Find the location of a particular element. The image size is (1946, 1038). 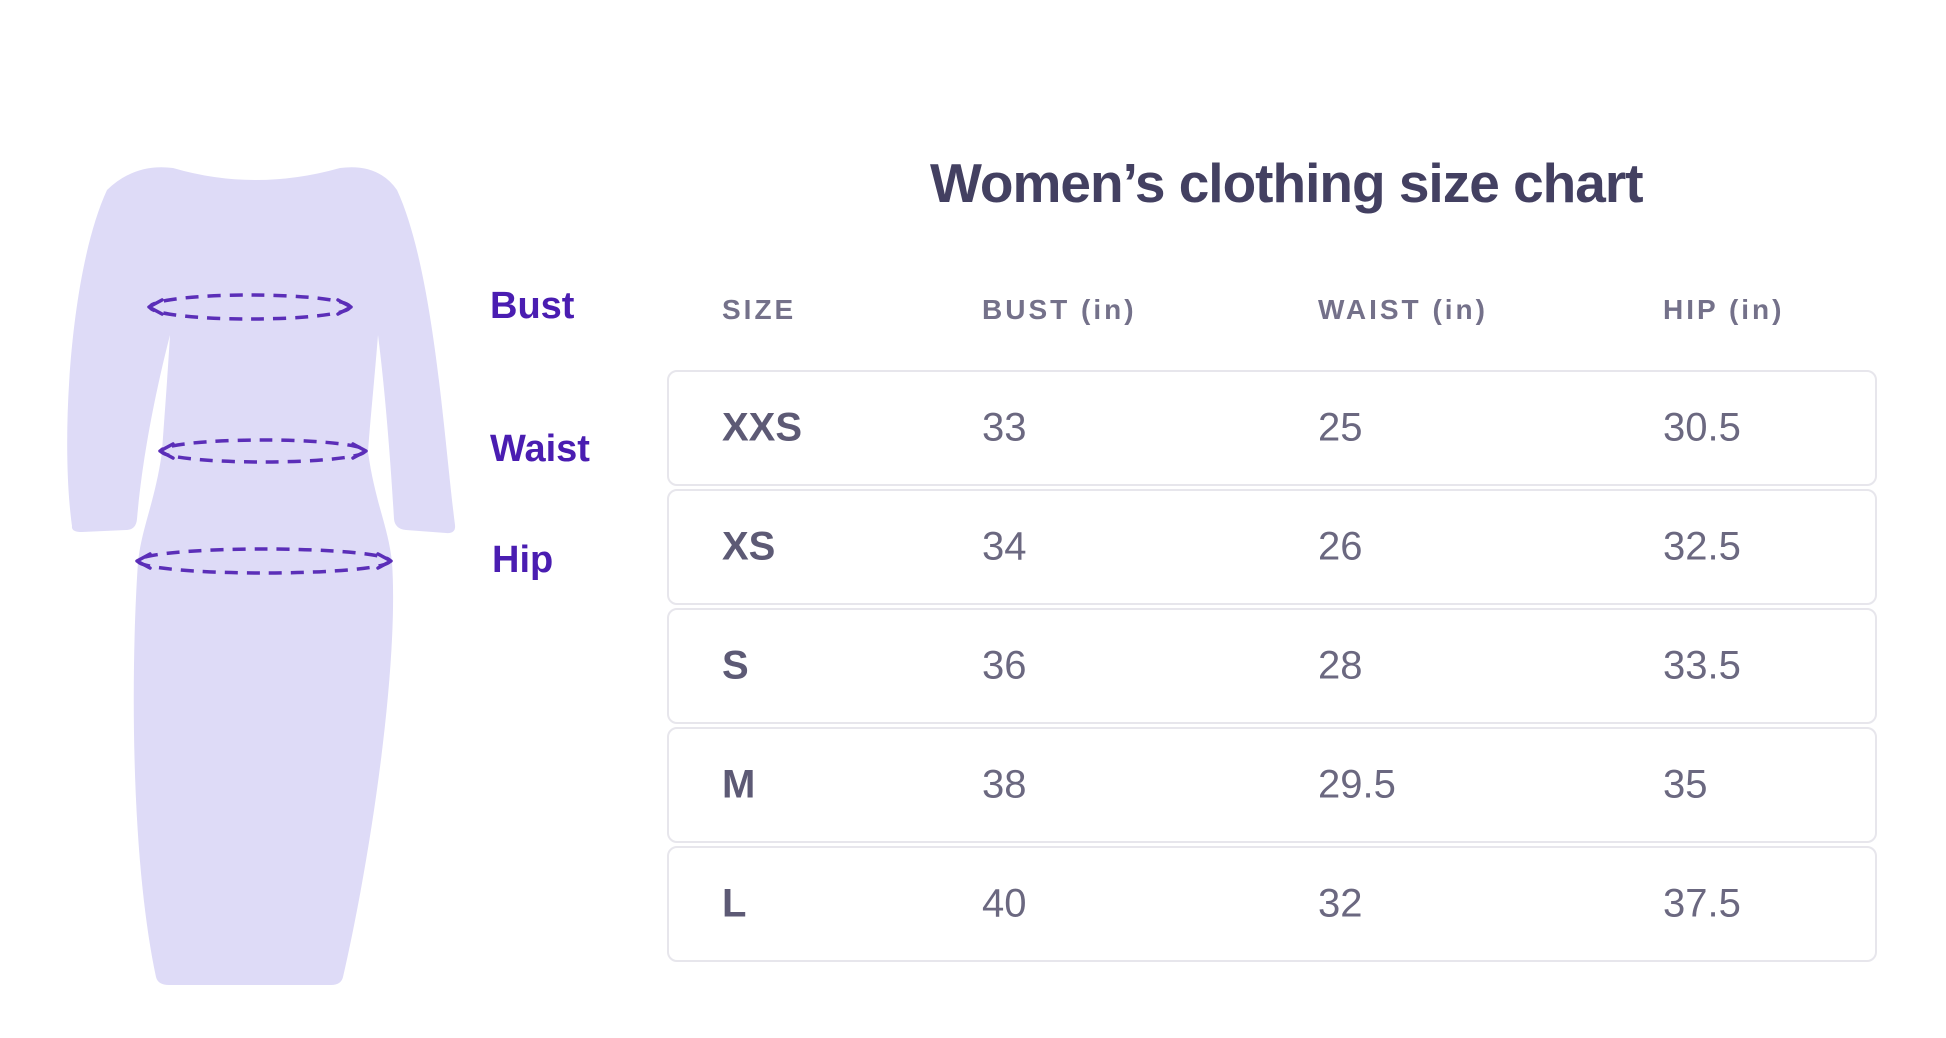

size-column-header: SIZE is located at coordinates (759, 309).